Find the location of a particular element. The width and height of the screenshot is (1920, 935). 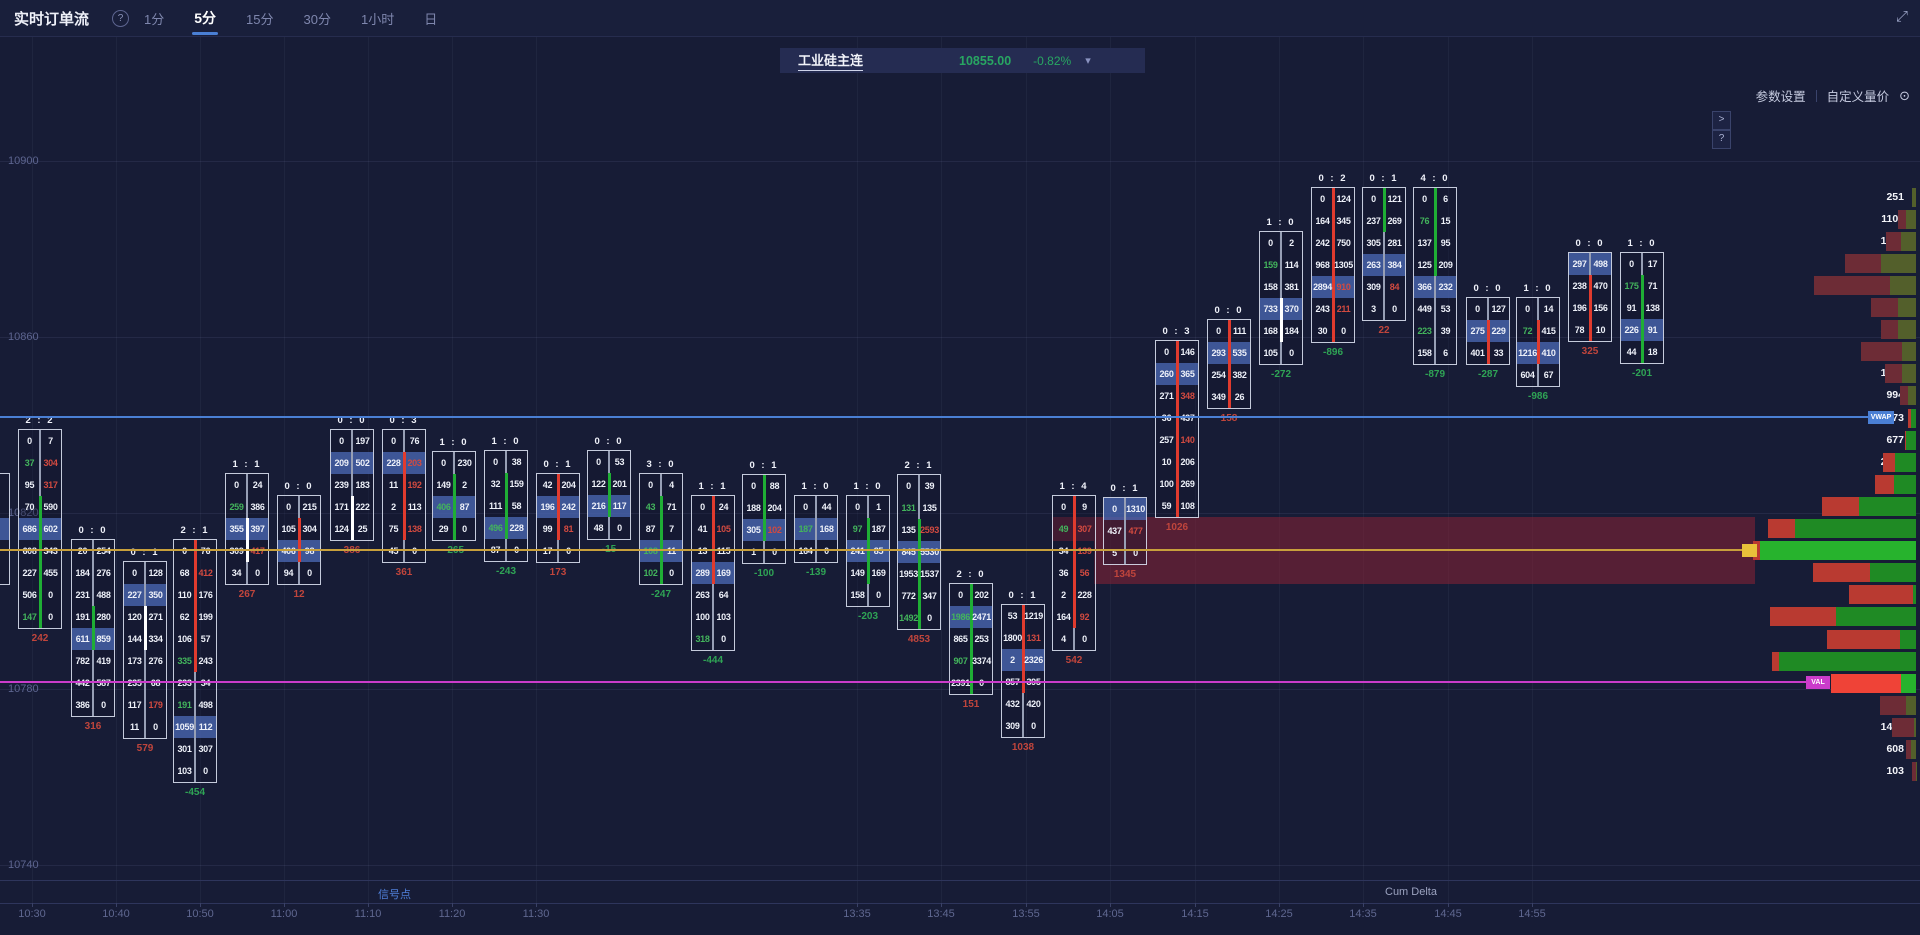

ask-volume: 15 is located at coordinates (1445, 221).